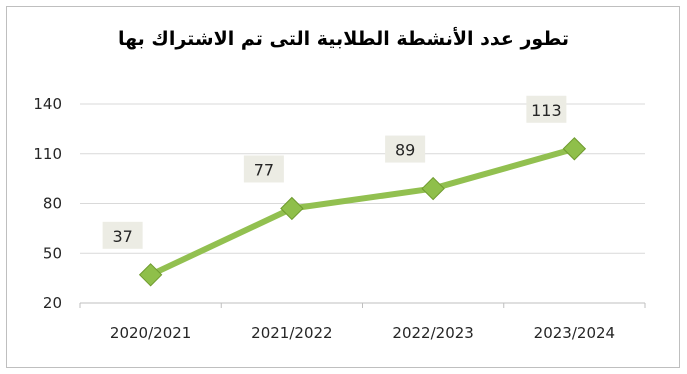 Image resolution: width=687 pixels, height=374 pixels. Describe the element at coordinates (47, 154) in the screenshot. I see `y-tick-label: 110` at that location.